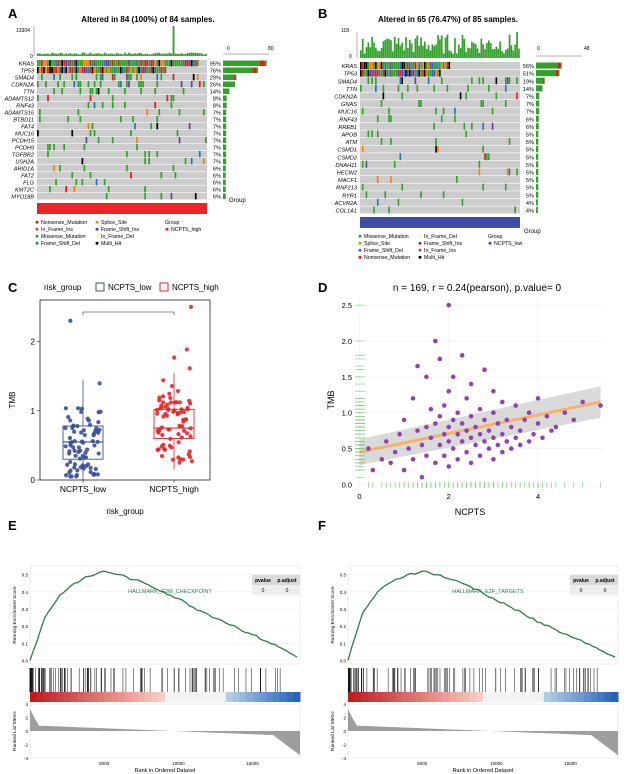  I want to click on frequency-label: 51%, so click(528, 75).